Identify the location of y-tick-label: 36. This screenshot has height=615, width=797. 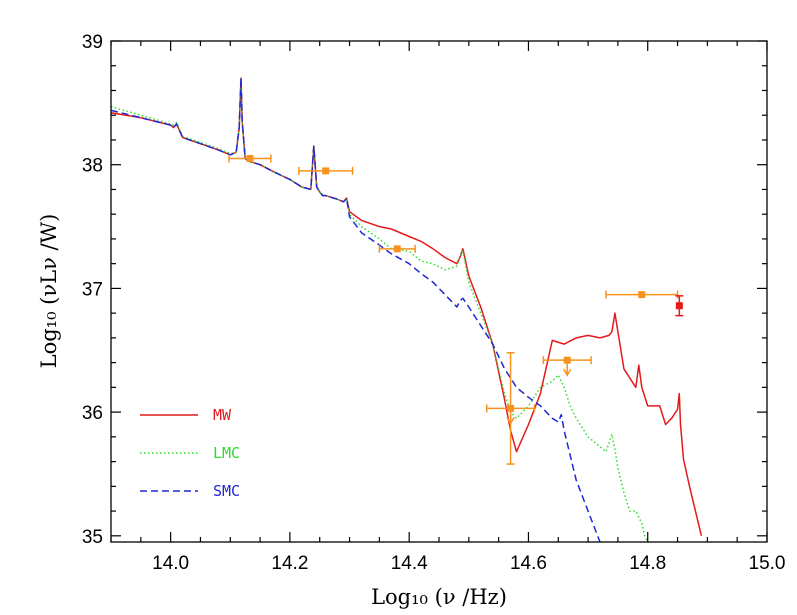
(92, 413).